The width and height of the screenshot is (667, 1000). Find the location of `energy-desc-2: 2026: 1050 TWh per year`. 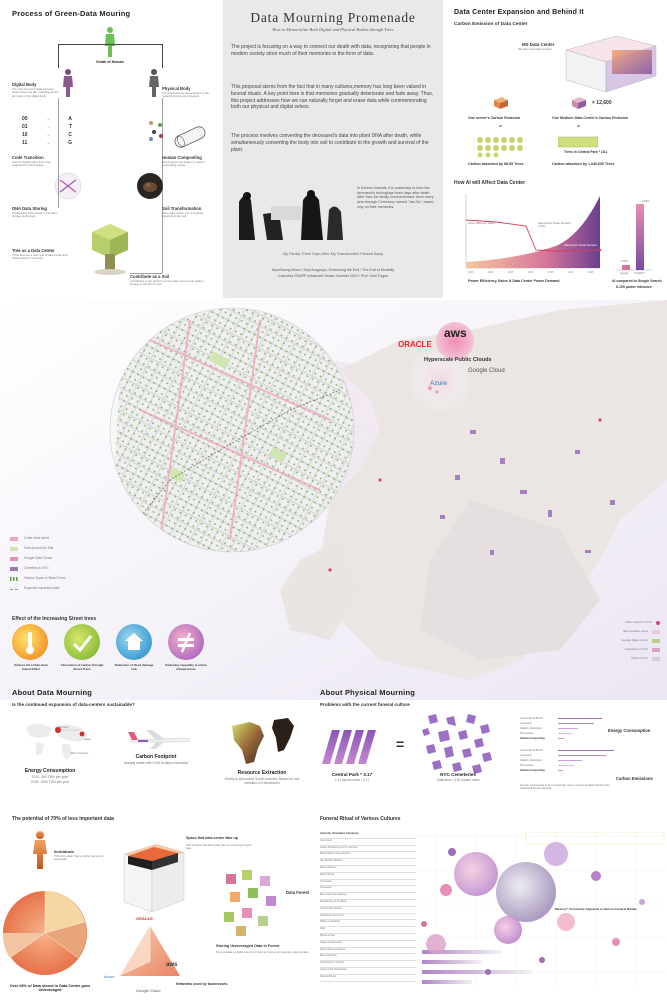

energy-desc-2: 2026: 1050 TWh per year is located at coordinates (50, 782).